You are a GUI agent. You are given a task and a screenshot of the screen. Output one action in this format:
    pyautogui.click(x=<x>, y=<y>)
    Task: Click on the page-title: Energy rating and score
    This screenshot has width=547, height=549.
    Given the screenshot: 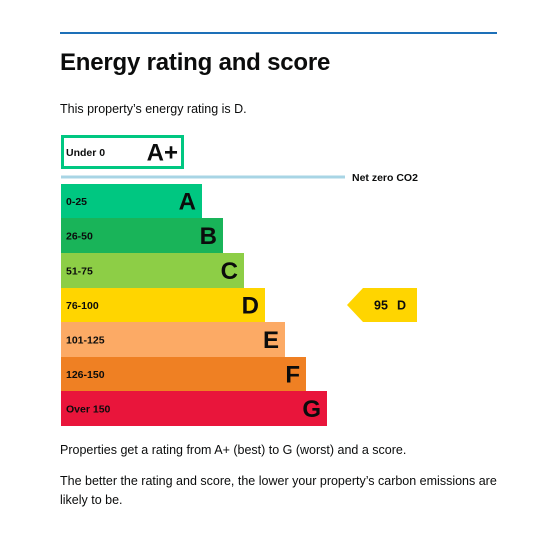 What is the action you would take?
    pyautogui.click(x=195, y=62)
    